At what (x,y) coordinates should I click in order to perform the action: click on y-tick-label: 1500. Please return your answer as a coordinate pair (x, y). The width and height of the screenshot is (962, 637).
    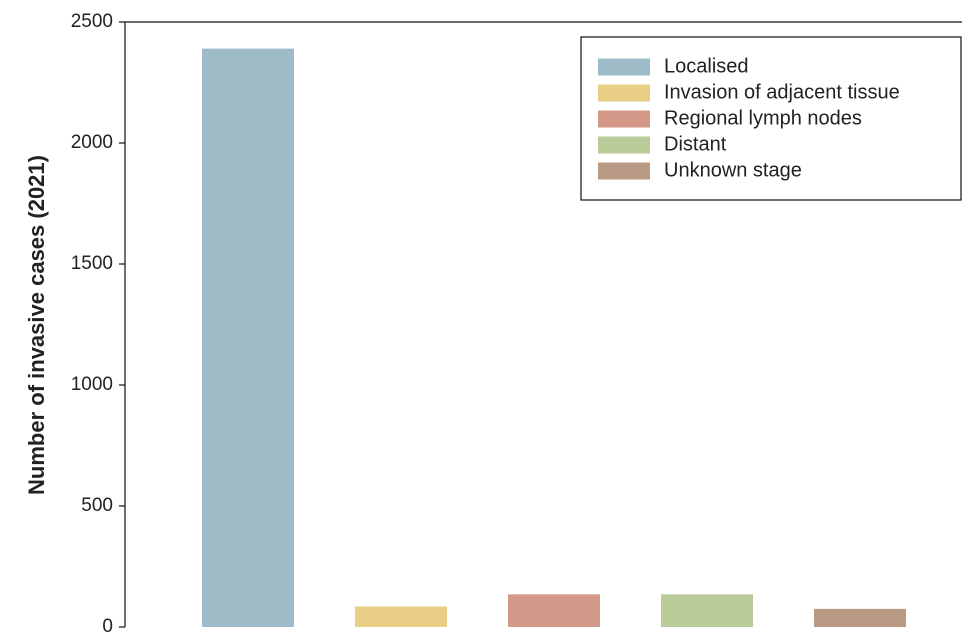
    Looking at the image, I should click on (92, 263).